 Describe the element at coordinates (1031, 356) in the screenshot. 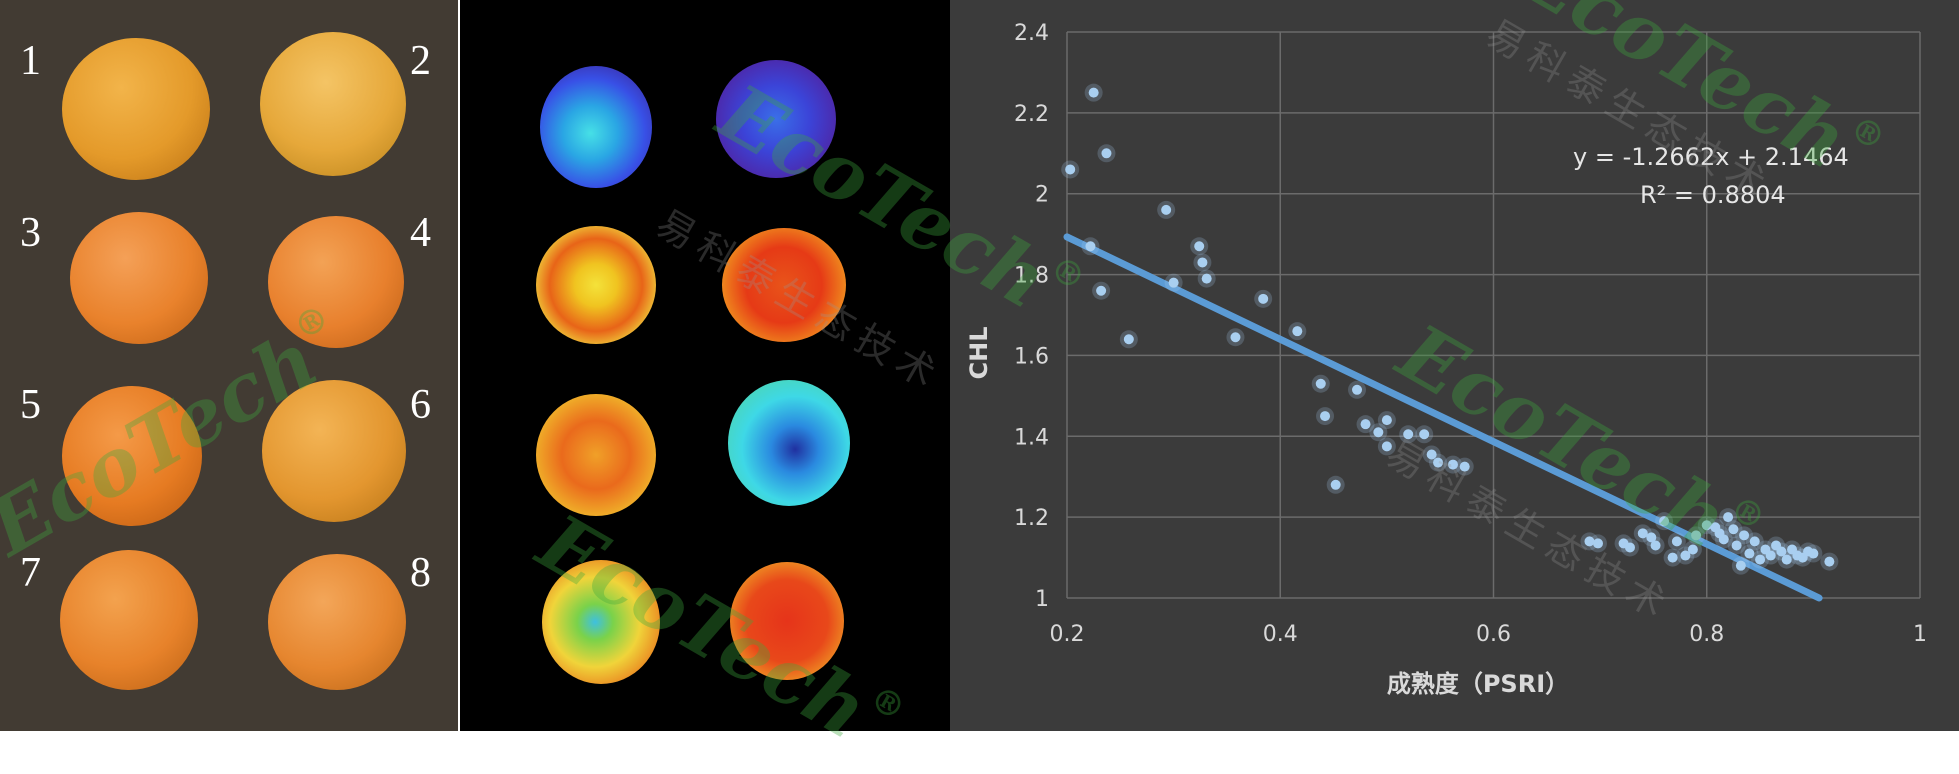

I see `y-tick-label: 1.6` at that location.